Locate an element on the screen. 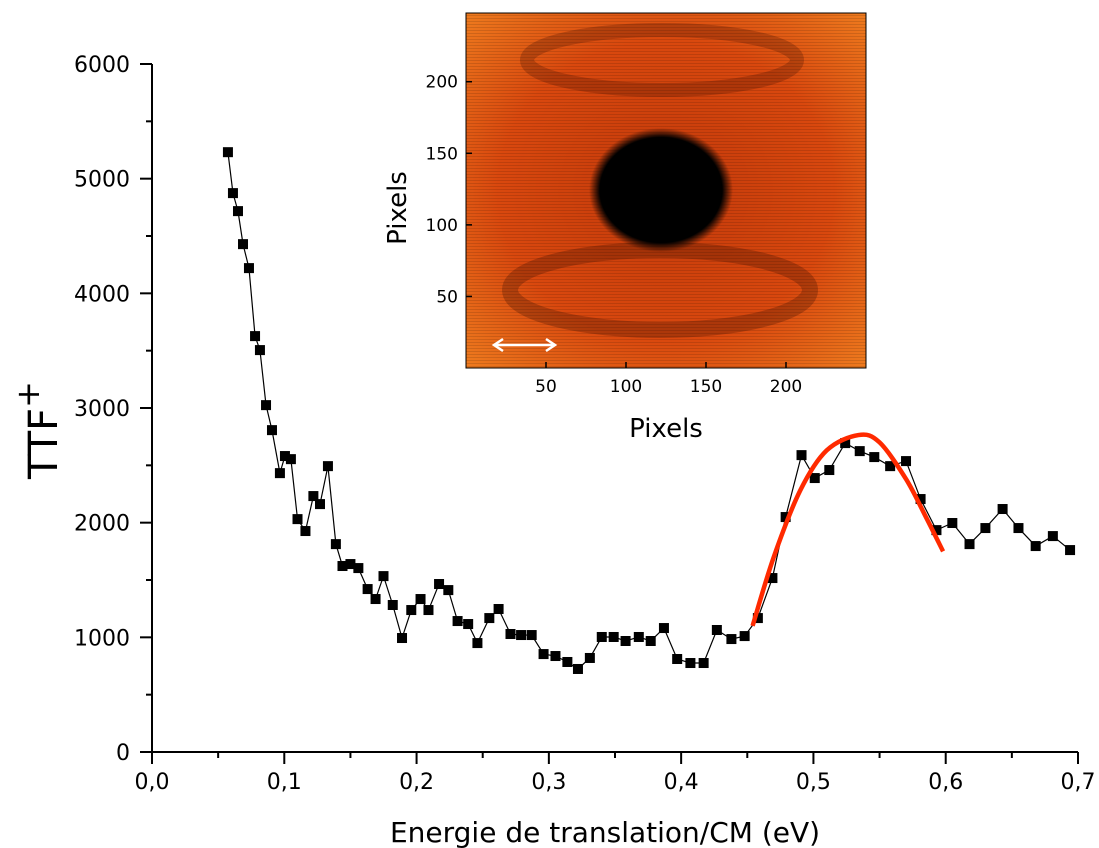 The width and height of the screenshot is (1099, 848). x-tick-label: 0,2 is located at coordinates (416, 782).